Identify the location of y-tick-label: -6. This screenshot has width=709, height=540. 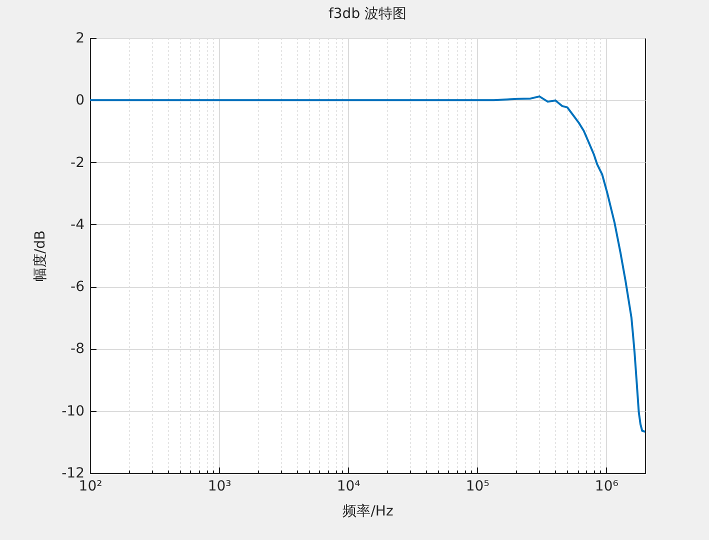
(77, 287).